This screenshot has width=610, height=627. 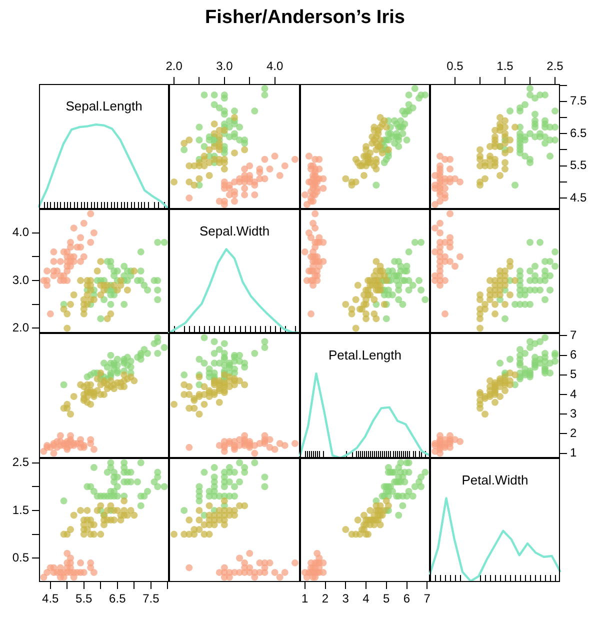 What do you see at coordinates (366, 599) in the screenshot?
I see `x-tick-label: 4` at bounding box center [366, 599].